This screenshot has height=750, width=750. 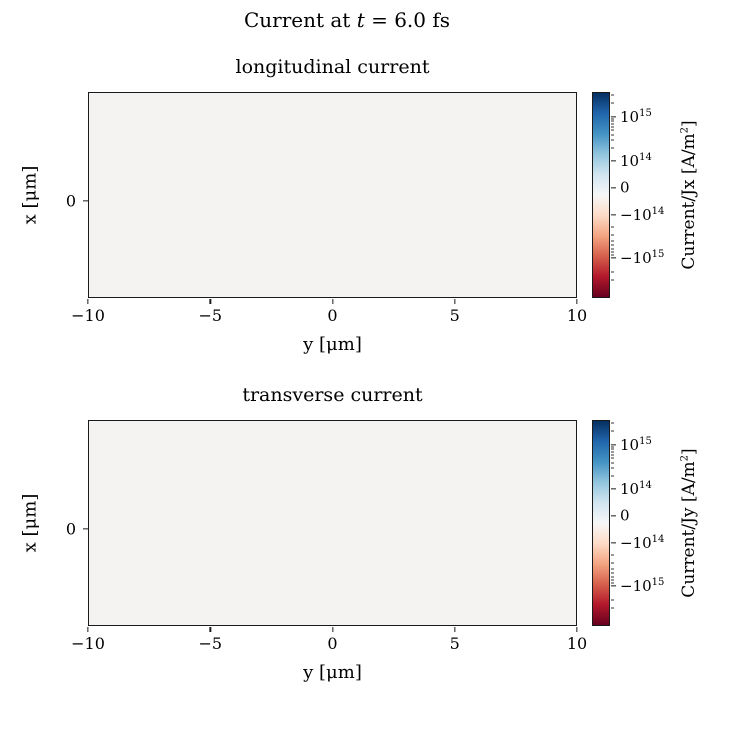 I want to click on colorbar-label: Current/Jy [A/m2], so click(x=689, y=522).